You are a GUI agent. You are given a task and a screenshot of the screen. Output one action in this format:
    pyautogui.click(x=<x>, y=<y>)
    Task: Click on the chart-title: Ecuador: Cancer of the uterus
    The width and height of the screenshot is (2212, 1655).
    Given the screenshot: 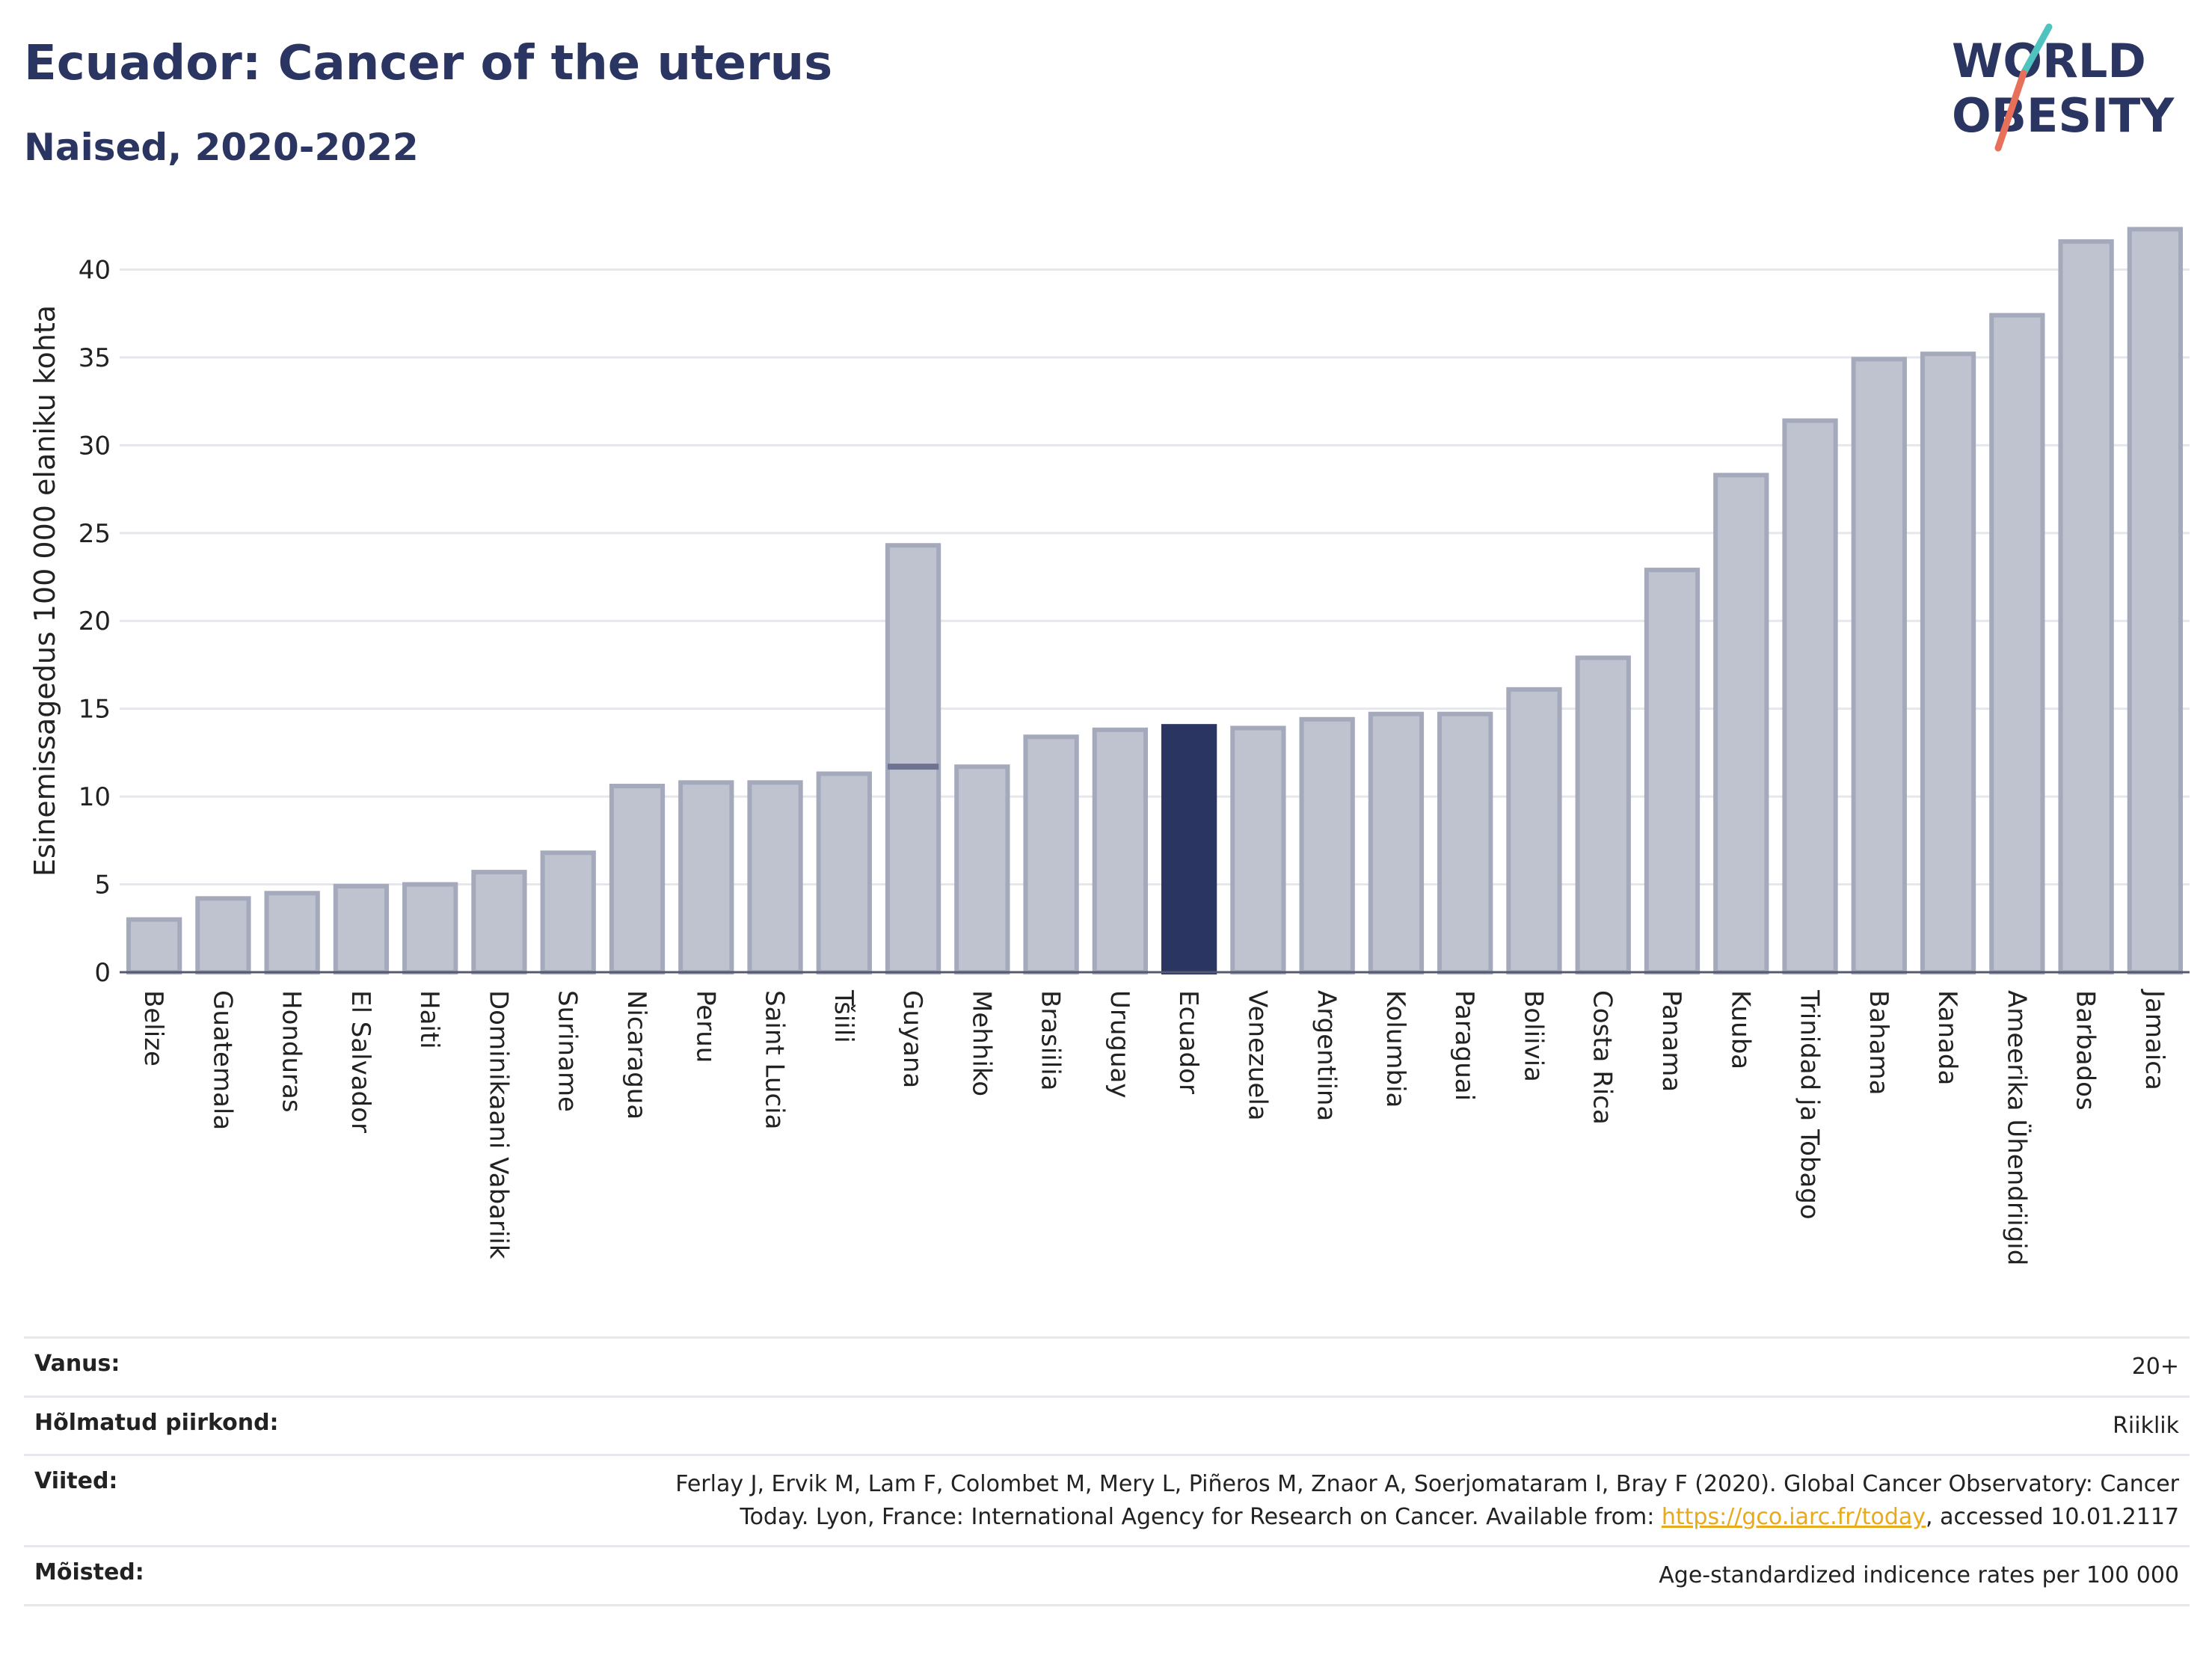 What is the action you would take?
    pyautogui.click(x=428, y=63)
    